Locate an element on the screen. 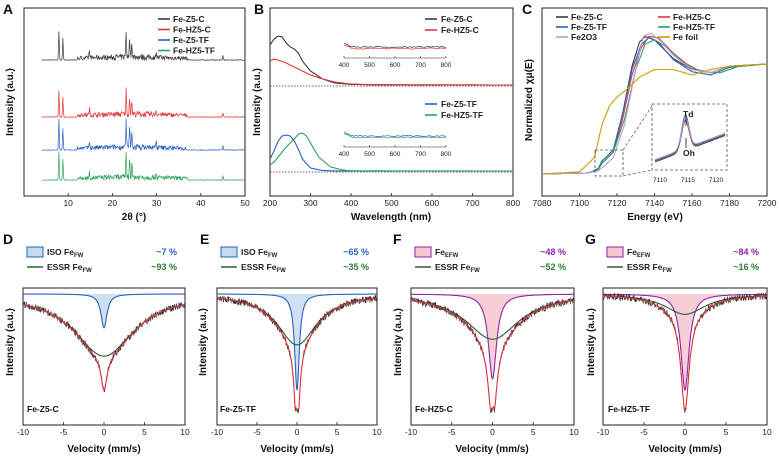 The width and height of the screenshot is (779, 462). series-group-a is located at coordinates (143, 106).